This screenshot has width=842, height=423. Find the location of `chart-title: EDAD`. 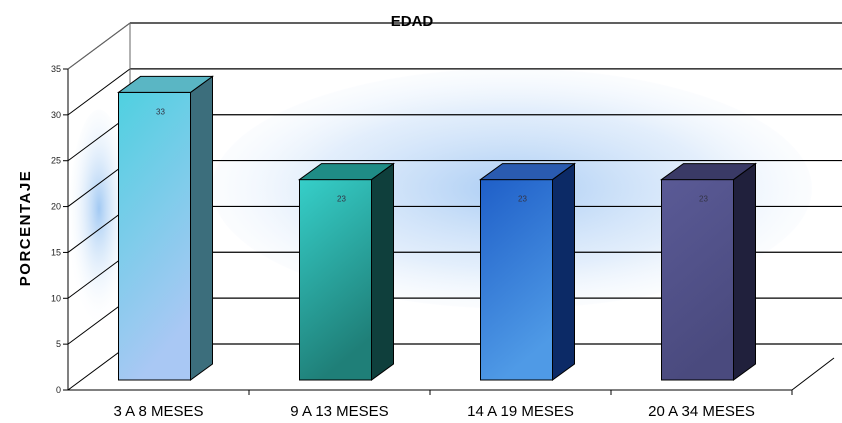

chart-title: EDAD is located at coordinates (412, 21).